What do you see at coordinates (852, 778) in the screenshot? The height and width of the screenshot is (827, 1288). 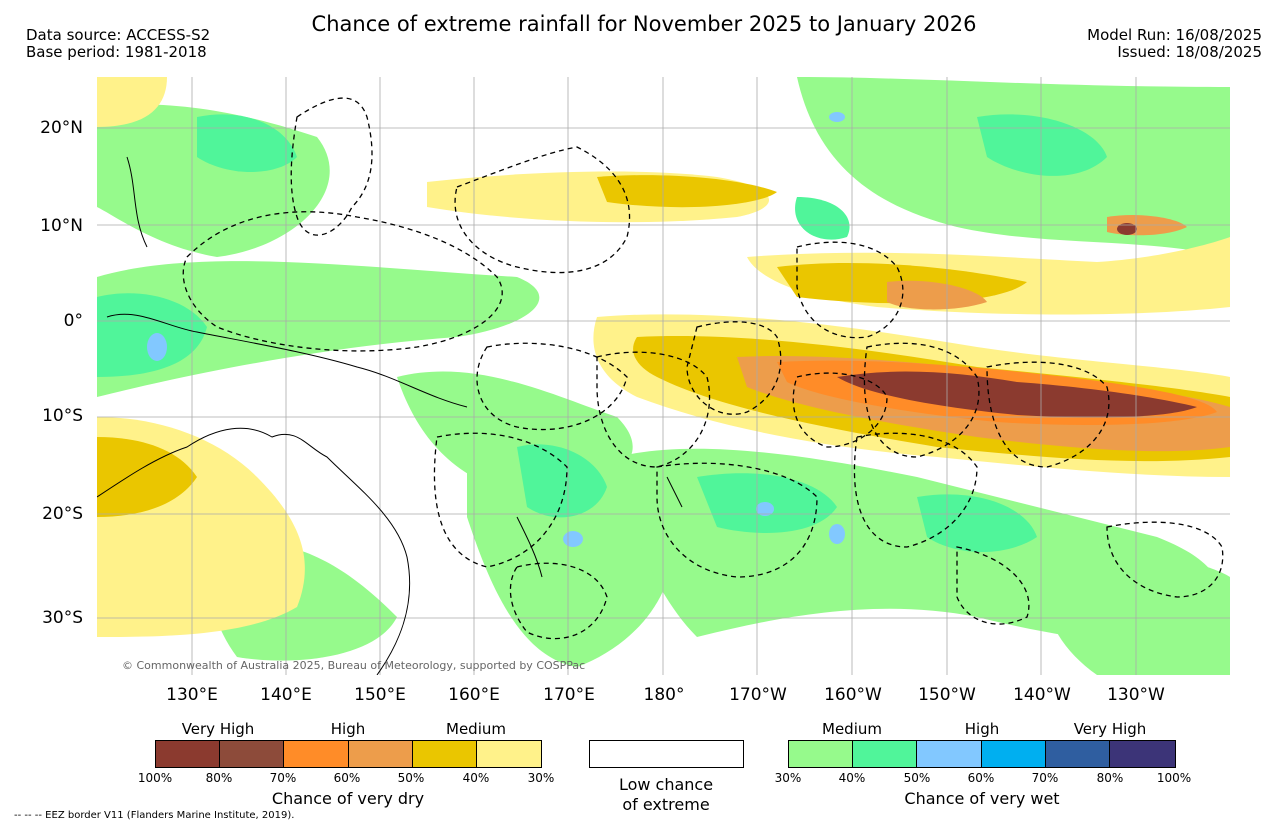 I see `wet-tick: 40%` at bounding box center [852, 778].